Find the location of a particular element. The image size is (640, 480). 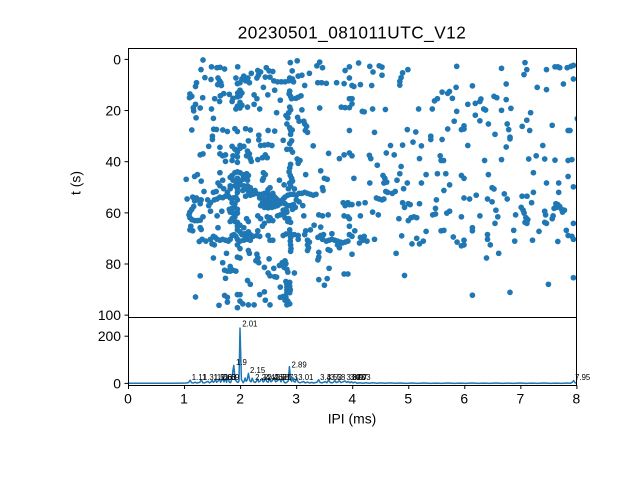

svg-text: 1 is located at coordinates (184, 398).